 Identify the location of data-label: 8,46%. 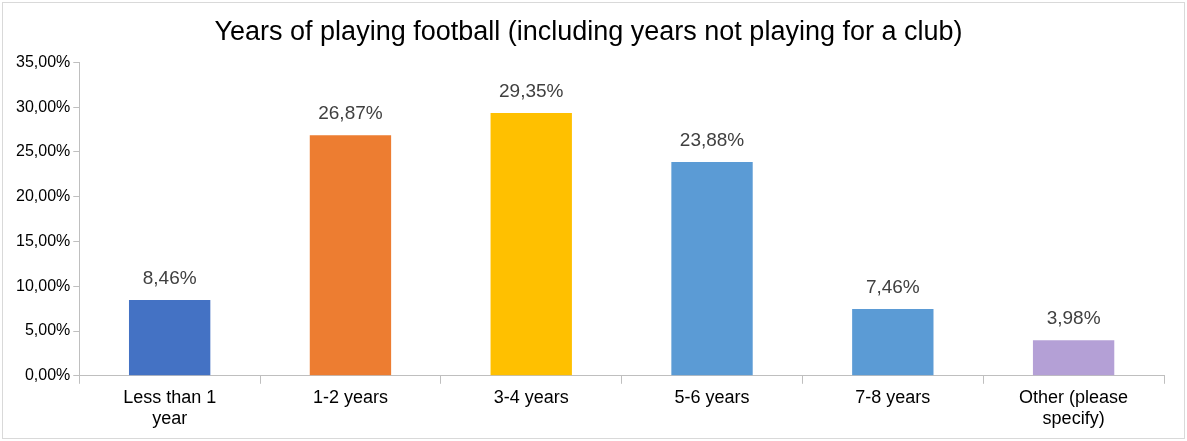
(169, 277).